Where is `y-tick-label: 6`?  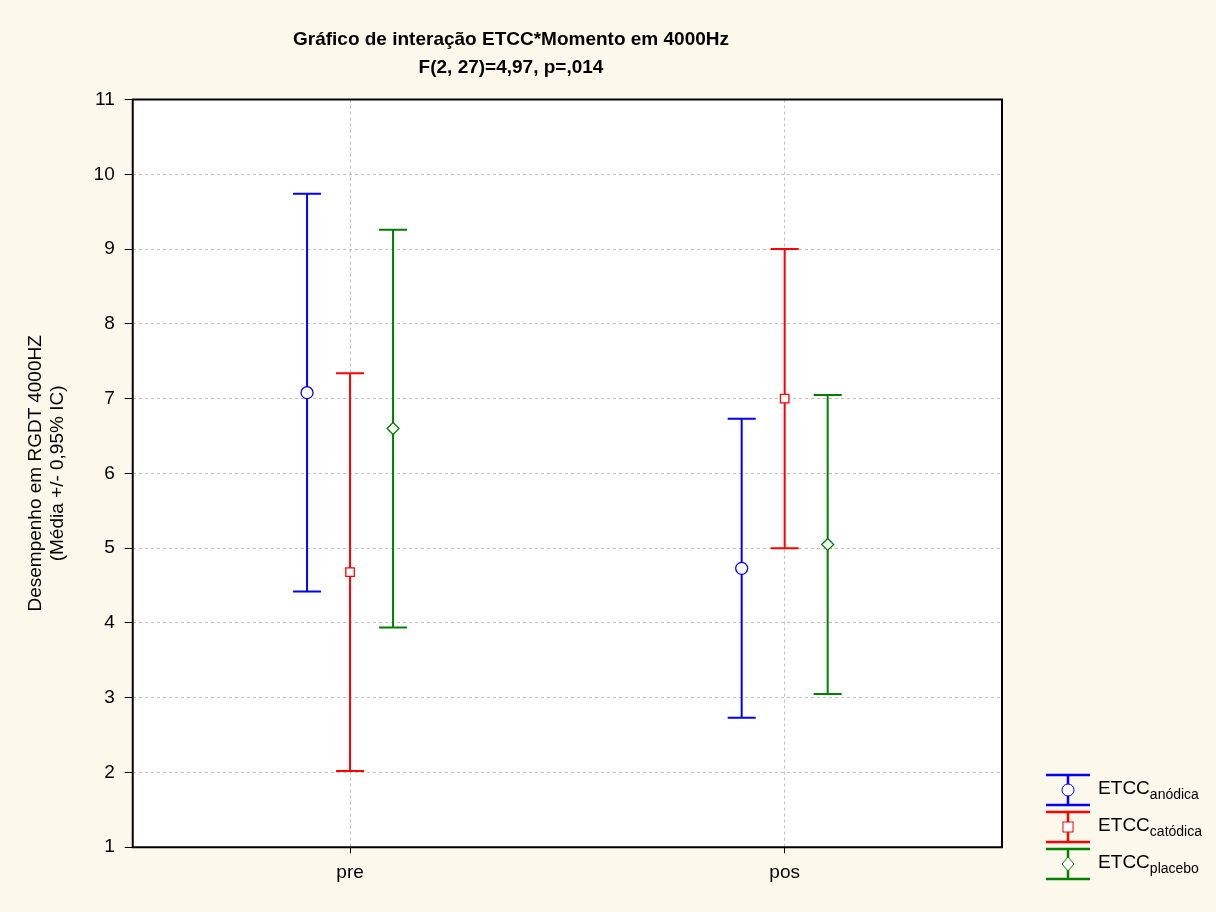 y-tick-label: 6 is located at coordinates (109, 472).